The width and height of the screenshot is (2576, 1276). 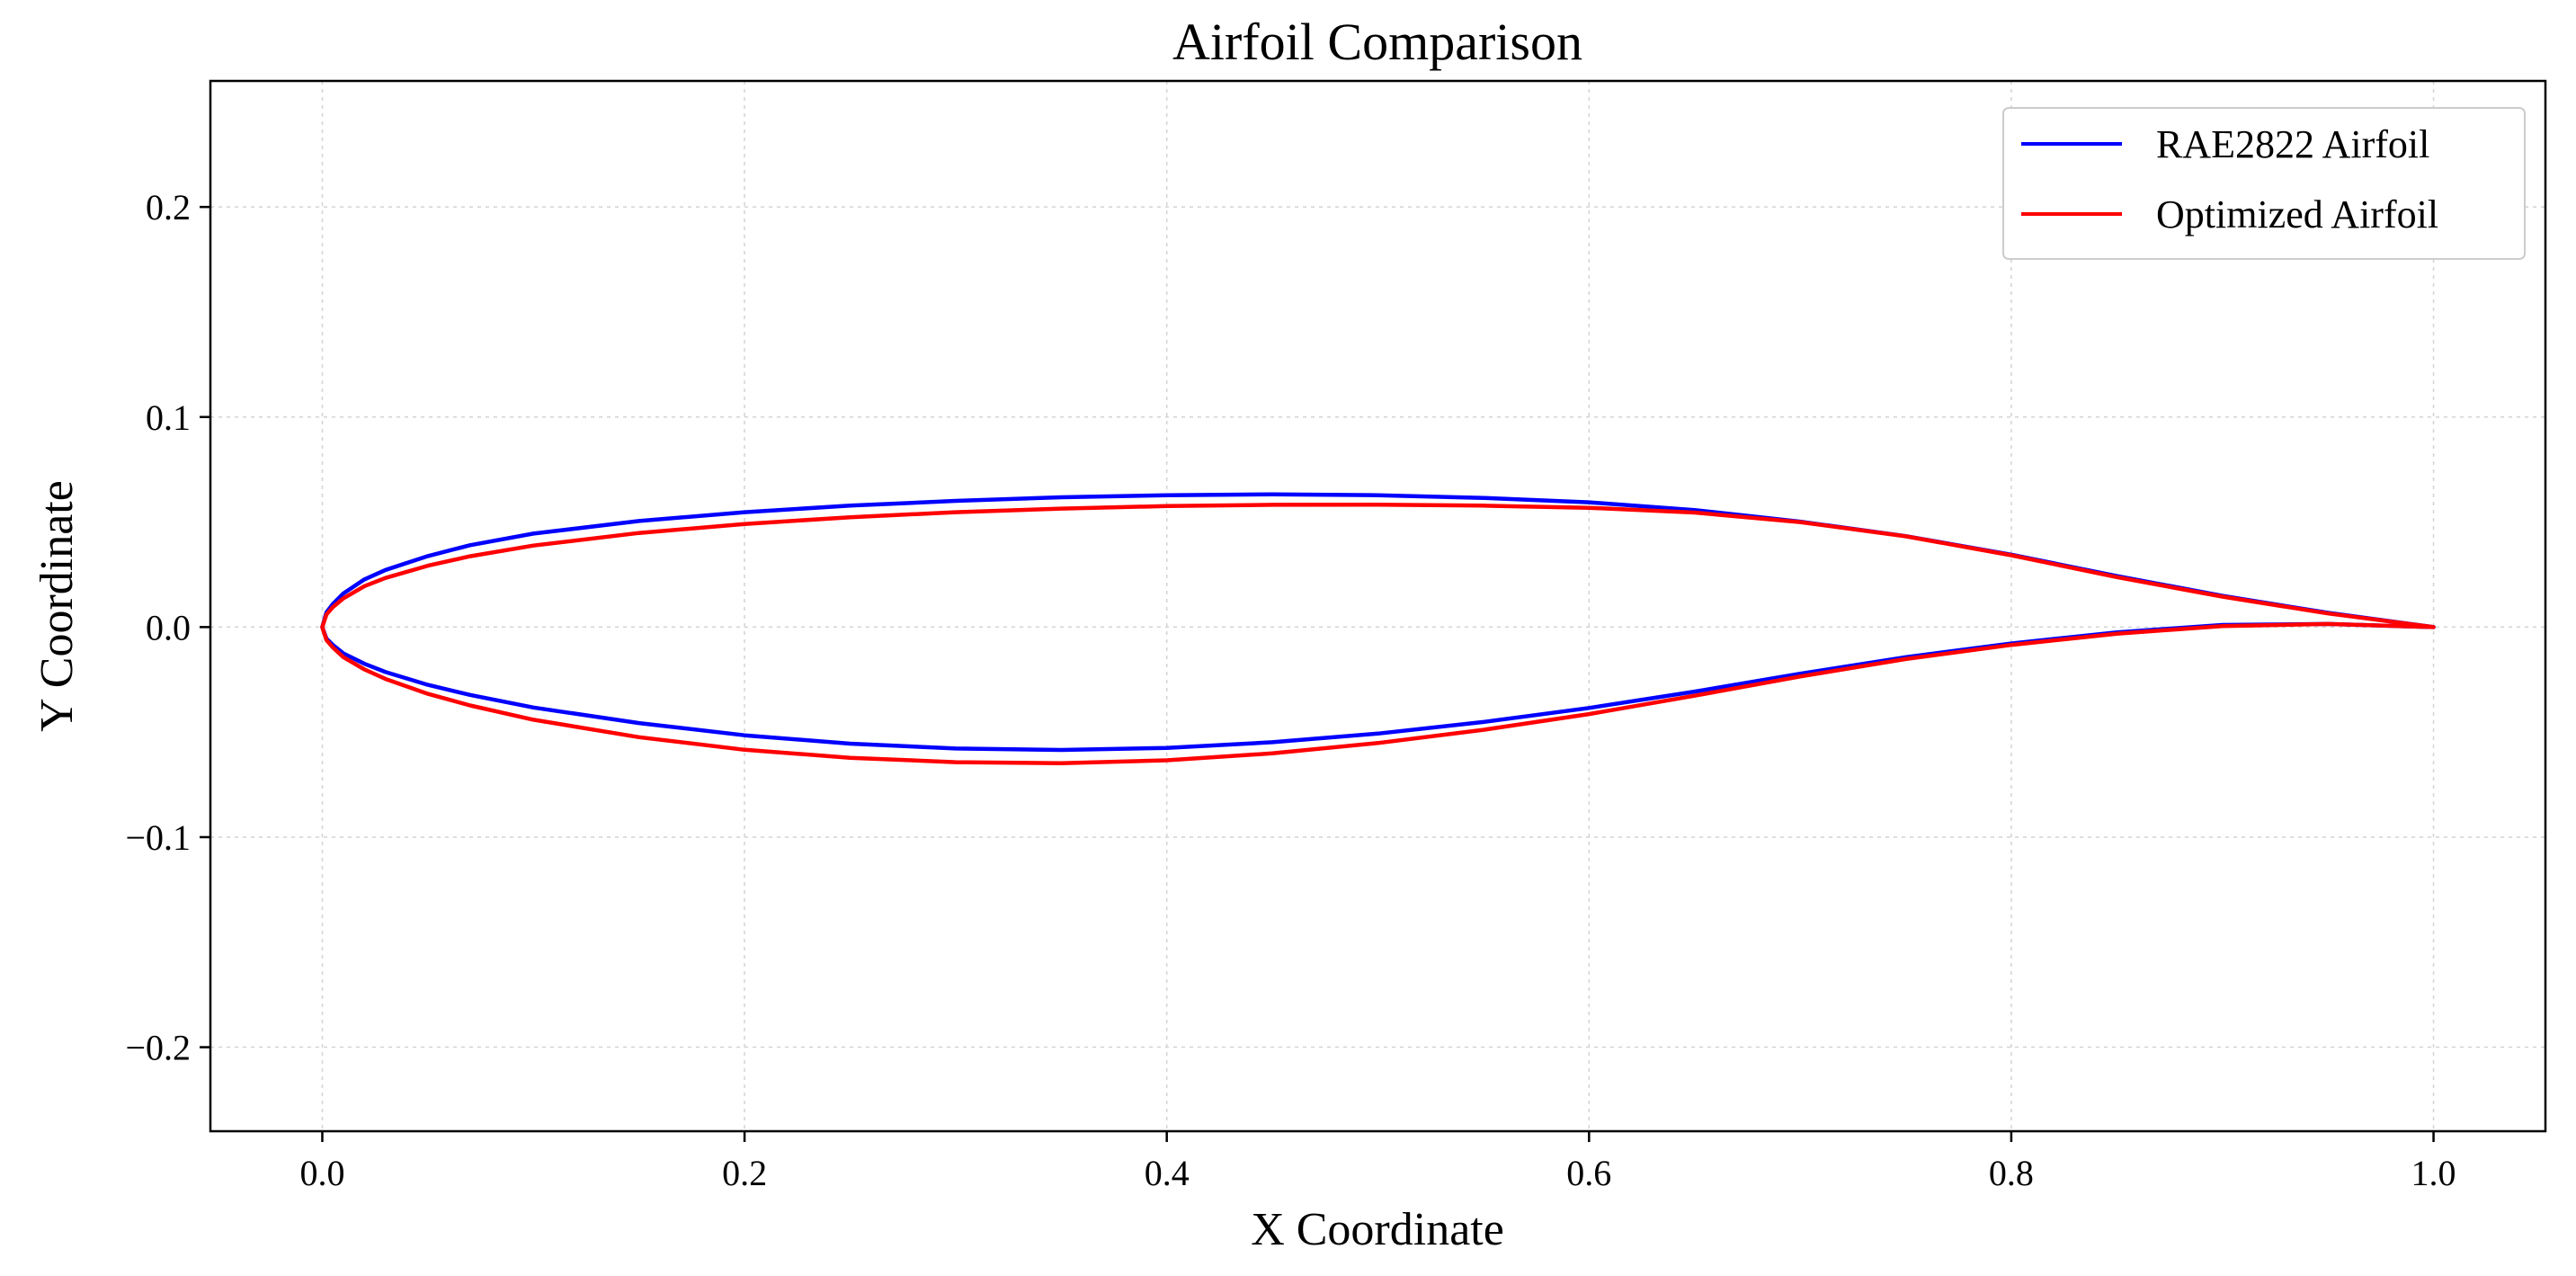 I want to click on legend-box, so click(x=2264, y=183).